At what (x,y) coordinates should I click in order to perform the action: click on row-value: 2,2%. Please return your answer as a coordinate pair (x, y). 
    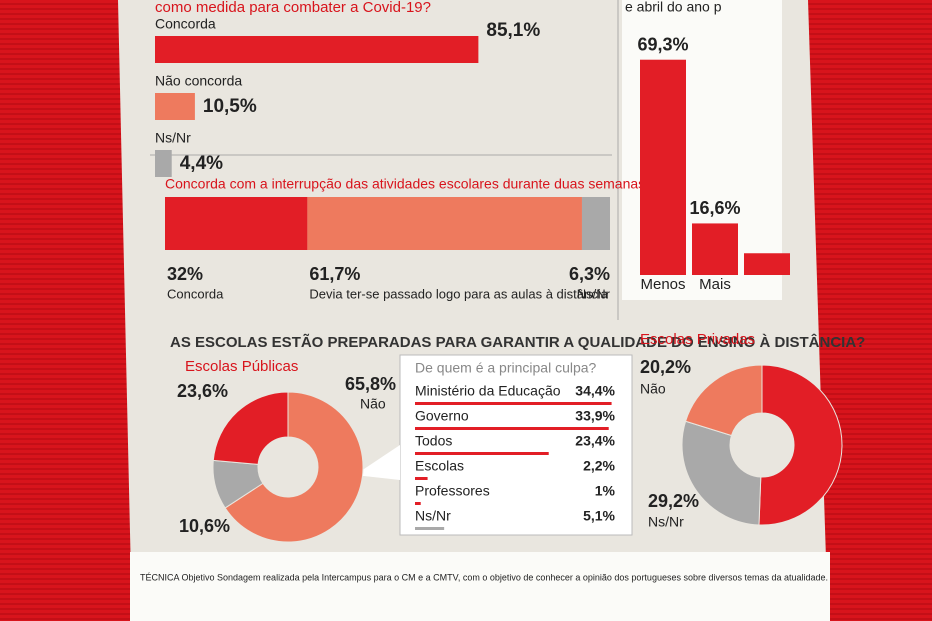
    Looking at the image, I should click on (599, 466).